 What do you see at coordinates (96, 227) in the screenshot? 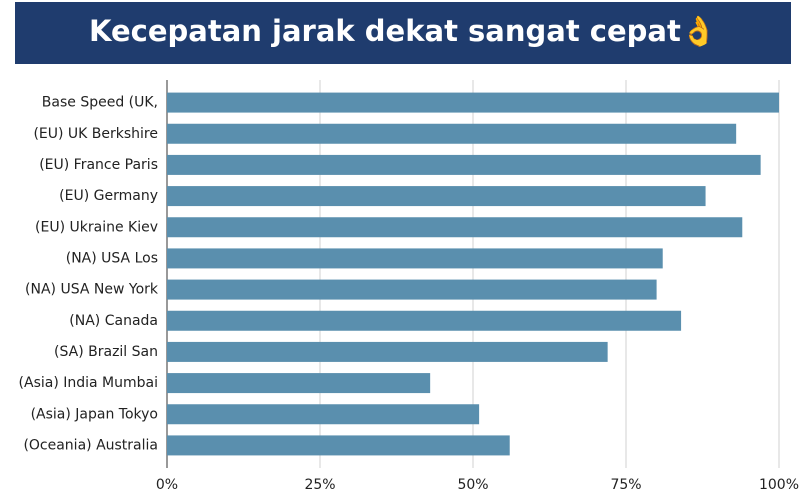
I see `y-tick-label: (EU) Ukraine Kiev` at bounding box center [96, 227].